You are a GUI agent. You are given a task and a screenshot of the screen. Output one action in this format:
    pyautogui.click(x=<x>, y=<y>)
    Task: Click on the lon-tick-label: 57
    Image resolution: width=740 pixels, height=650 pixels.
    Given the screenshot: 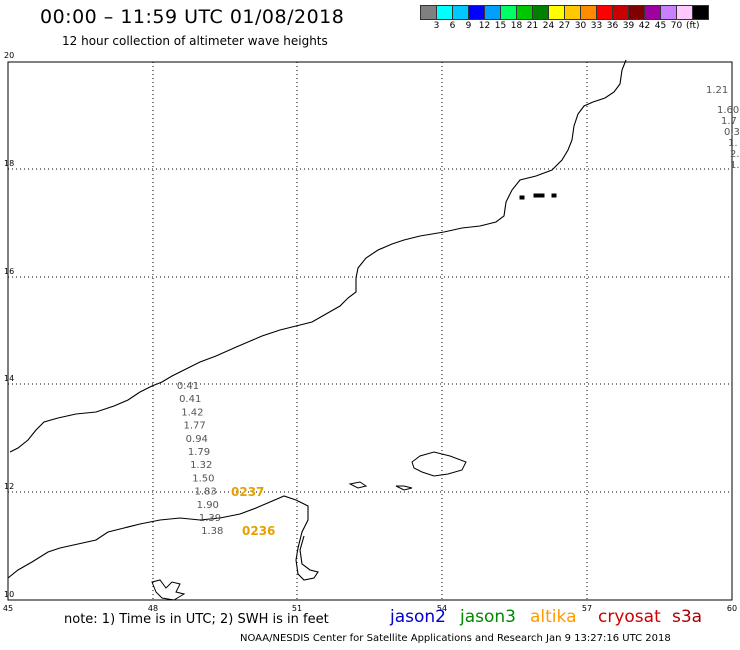 What is the action you would take?
    pyautogui.click(x=587, y=608)
    